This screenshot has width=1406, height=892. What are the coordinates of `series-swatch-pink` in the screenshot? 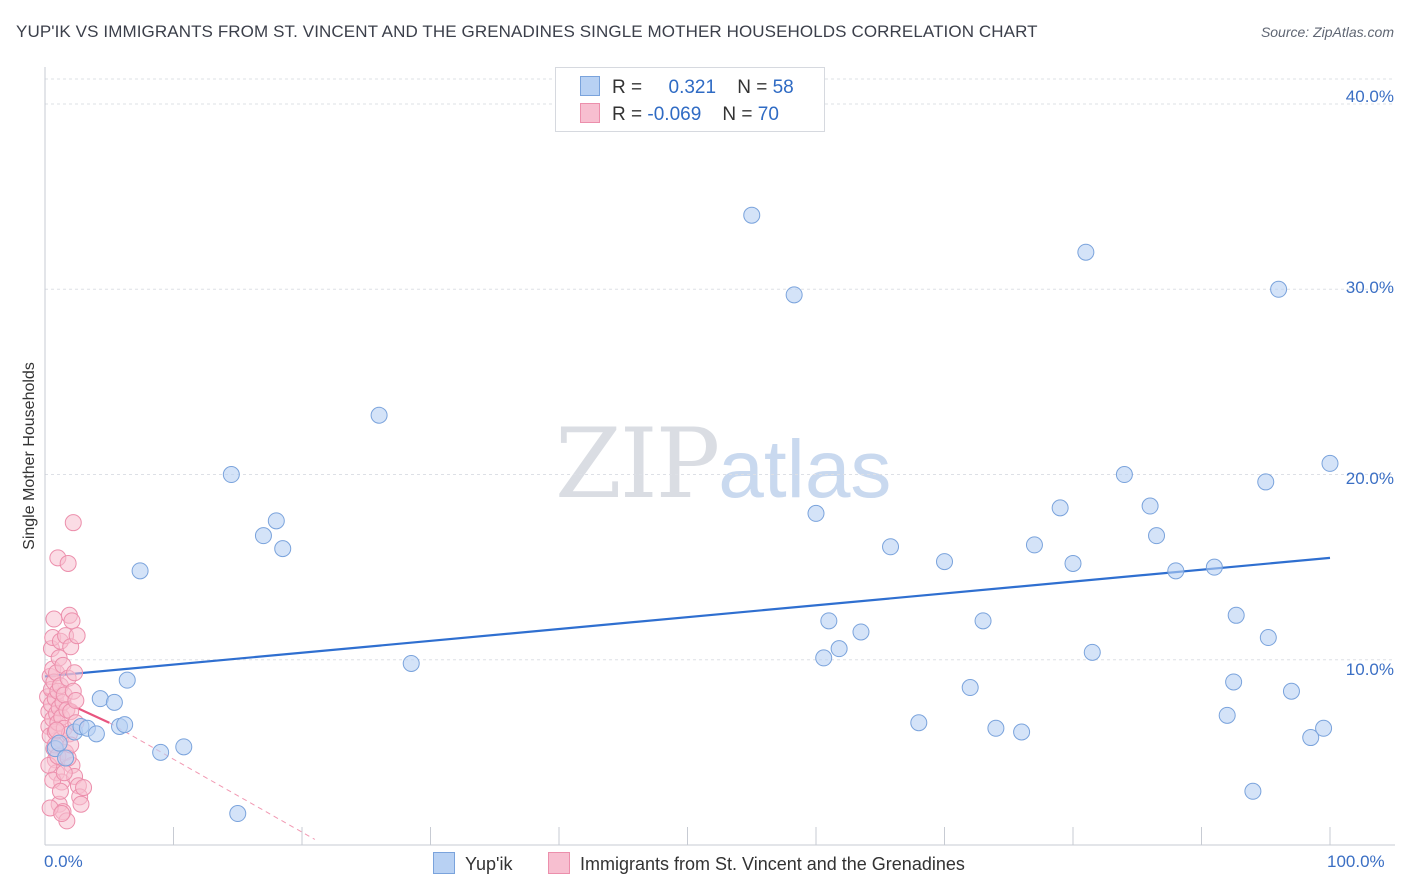 It's located at (559, 863).